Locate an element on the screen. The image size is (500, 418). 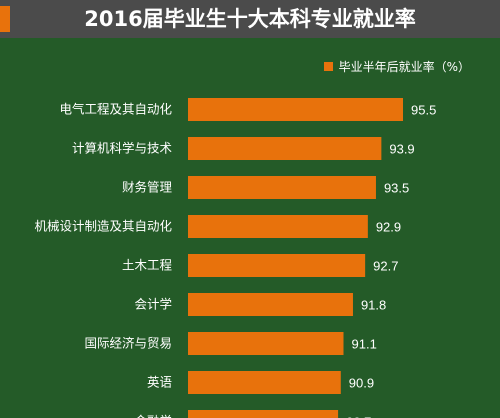
title-bar: 2016届毕业生十大本科专业就业率 is located at coordinates (250, 19).